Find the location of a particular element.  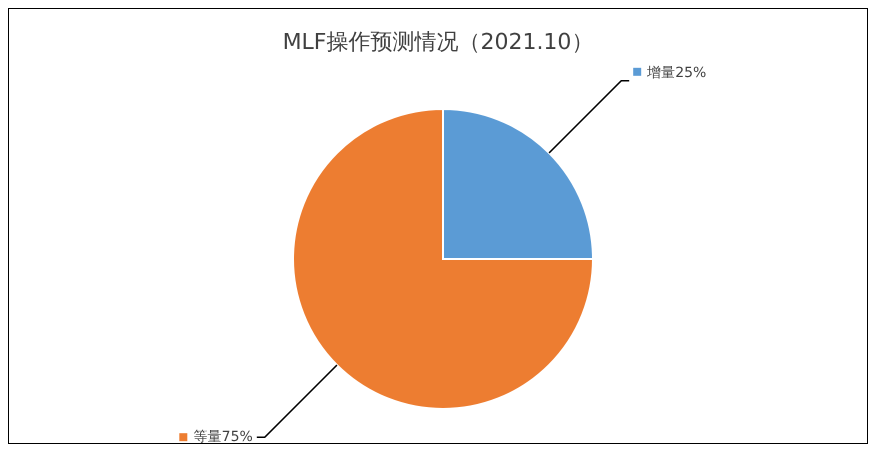

chart-title: MLF操作预测情况（2021.10） is located at coordinates (438, 43).